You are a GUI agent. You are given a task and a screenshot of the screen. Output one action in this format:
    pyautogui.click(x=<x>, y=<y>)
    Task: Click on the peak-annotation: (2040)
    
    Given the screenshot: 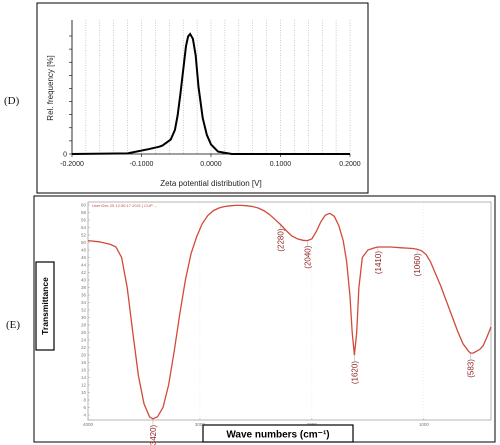 What is the action you would take?
    pyautogui.click(x=307, y=256)
    